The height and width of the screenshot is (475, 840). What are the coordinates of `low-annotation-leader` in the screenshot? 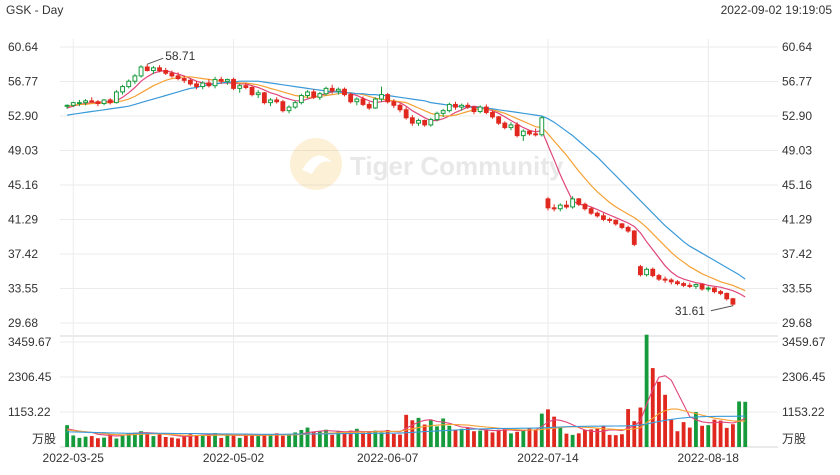 It's located at (722, 308).